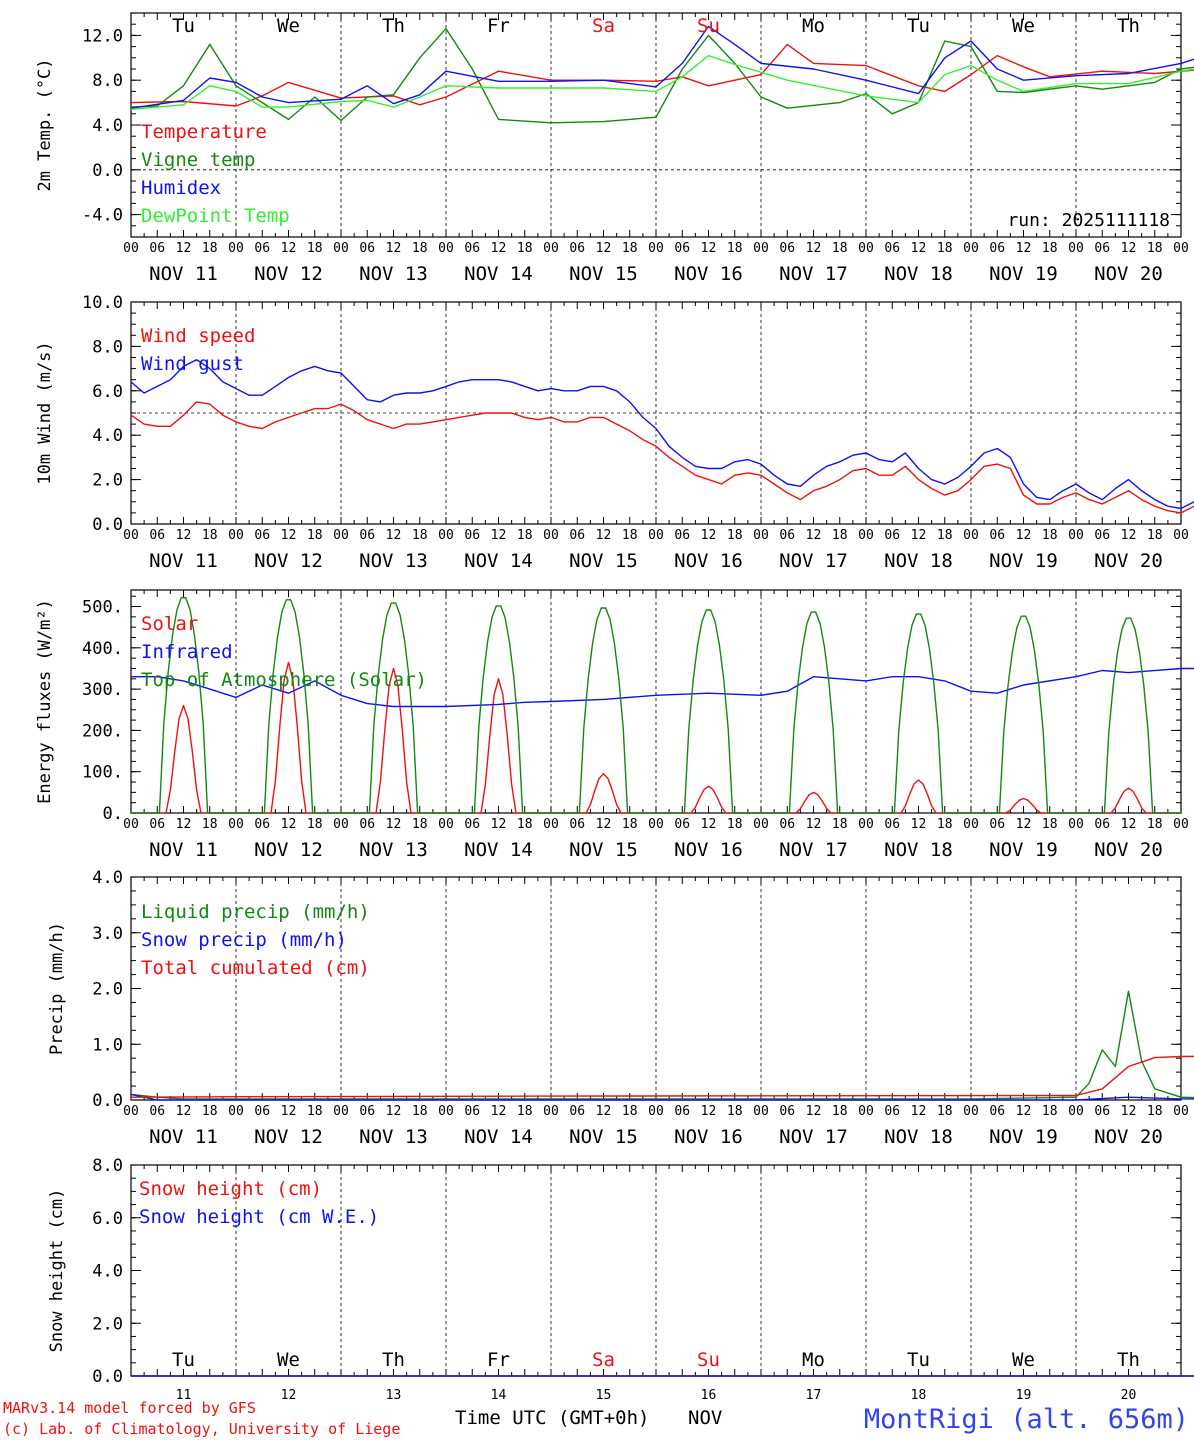 The image size is (1194, 1440). I want to click on date-label: NOV 17, so click(813, 850).